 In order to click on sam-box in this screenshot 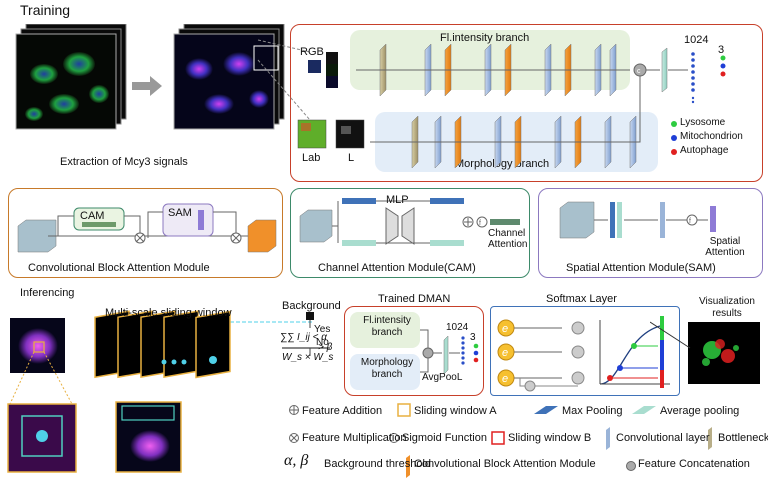, I will do `click(650, 233)`.